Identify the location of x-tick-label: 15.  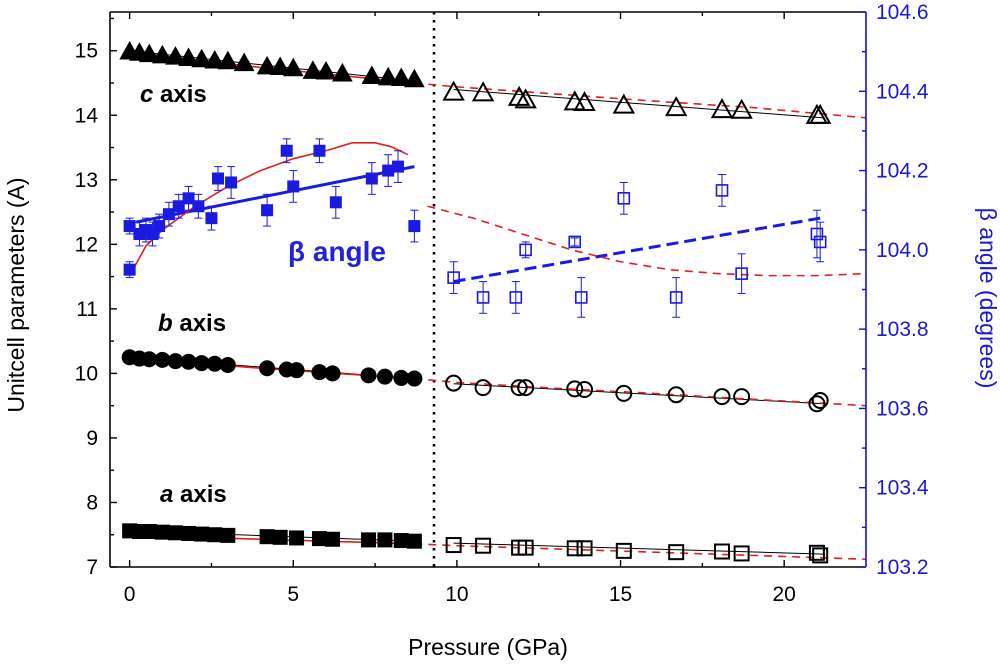
(620, 594).